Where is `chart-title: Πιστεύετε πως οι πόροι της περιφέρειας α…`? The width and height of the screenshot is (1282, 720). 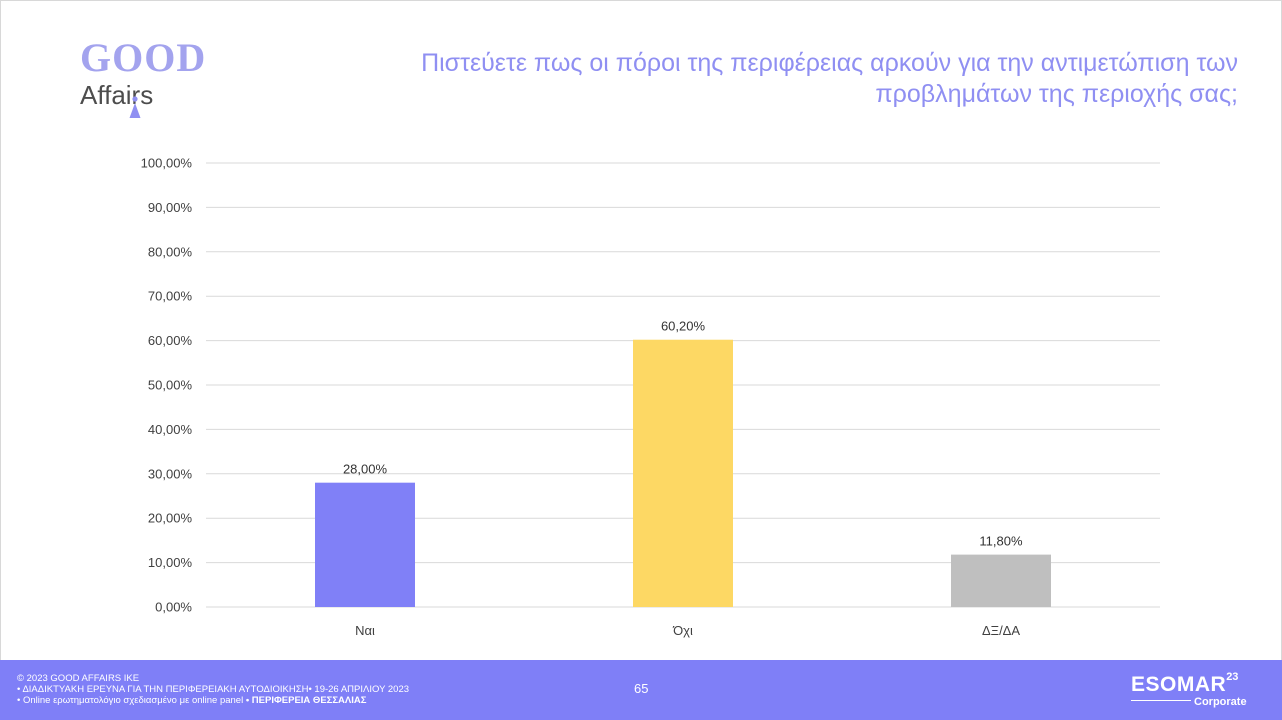 chart-title: Πιστεύετε πως οι πόροι της περιφέρειας α… is located at coordinates (758, 79).